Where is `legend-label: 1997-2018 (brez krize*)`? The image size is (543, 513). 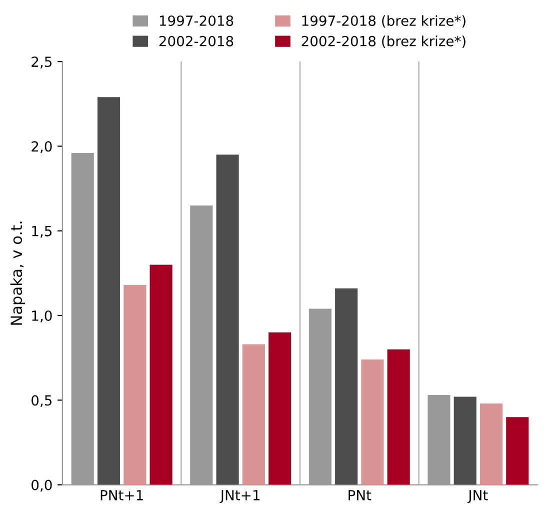
legend-label: 1997-2018 (brez krize*) is located at coordinates (384, 21).